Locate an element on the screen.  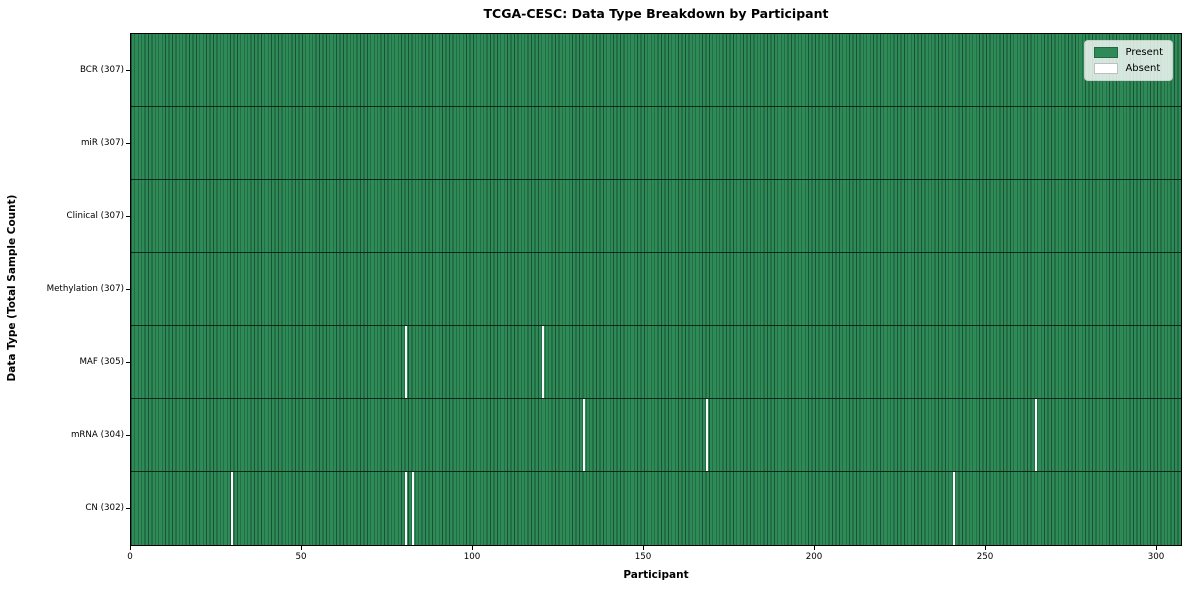
legend-item-absent: Absent is located at coordinates (1128, 68).